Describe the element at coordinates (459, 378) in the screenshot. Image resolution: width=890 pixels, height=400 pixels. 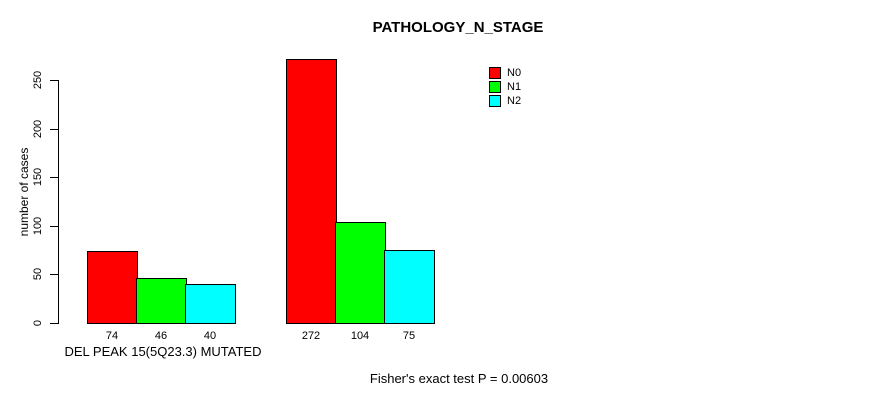
I see `stat-annotation: Fisher's exact test P = 0.00603` at that location.